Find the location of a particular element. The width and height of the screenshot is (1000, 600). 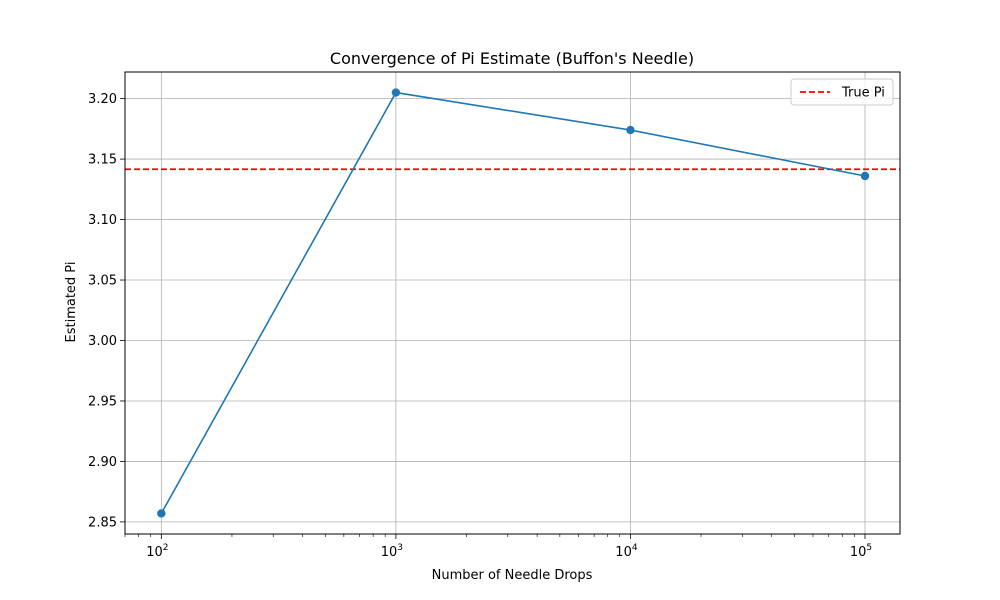

minor-ticks-layer is located at coordinates (489, 535).